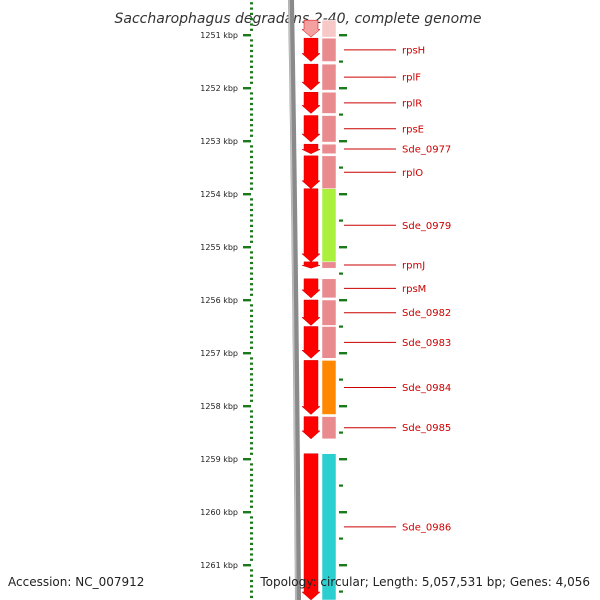  I want to click on gene-label: Sde_0986, so click(426, 527).